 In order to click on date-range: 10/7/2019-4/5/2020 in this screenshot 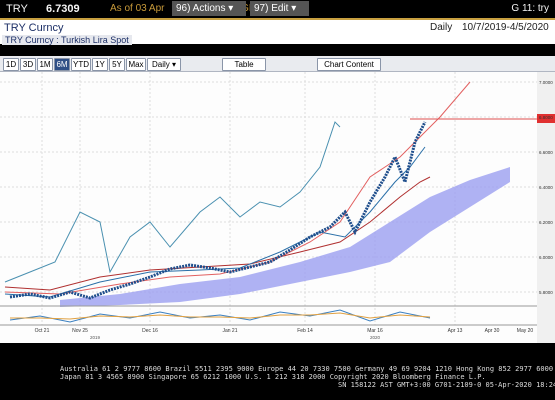, I will do `click(505, 27)`.